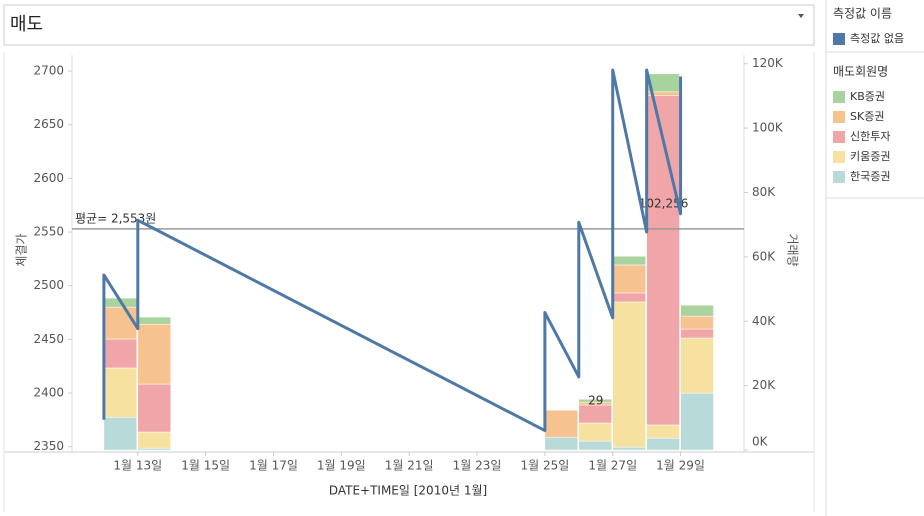  Describe the element at coordinates (273, 466) in the screenshot. I see `x-tick-label: 1월 17일` at that location.